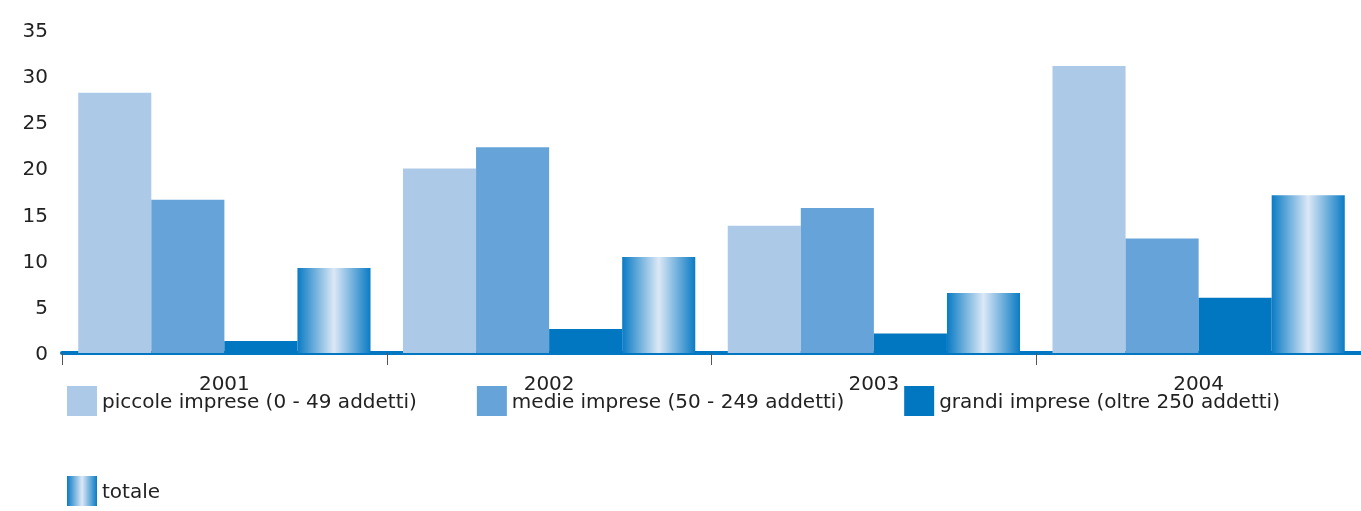 This screenshot has width=1361, height=511. Describe the element at coordinates (35, 30) in the screenshot. I see `y-tick-label: 35` at that location.